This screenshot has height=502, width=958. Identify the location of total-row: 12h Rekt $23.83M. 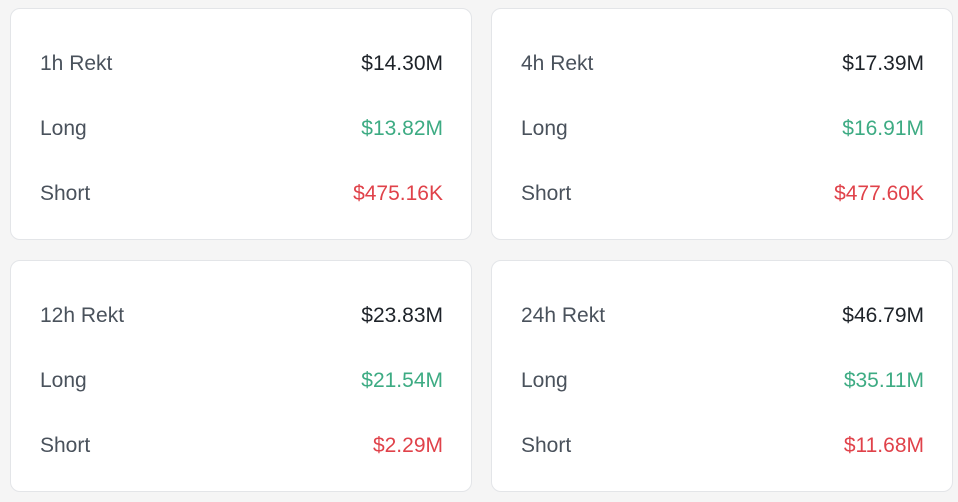
(241, 316).